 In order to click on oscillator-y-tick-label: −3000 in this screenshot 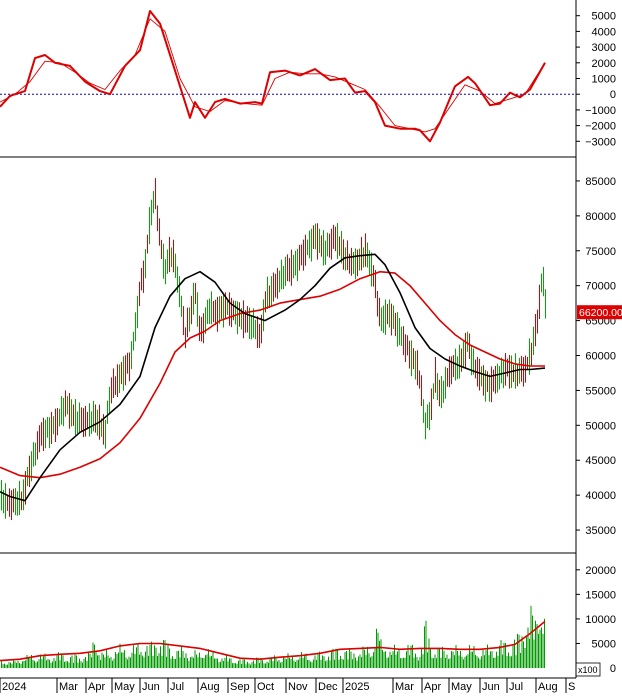, I will do `click(600, 142)`.